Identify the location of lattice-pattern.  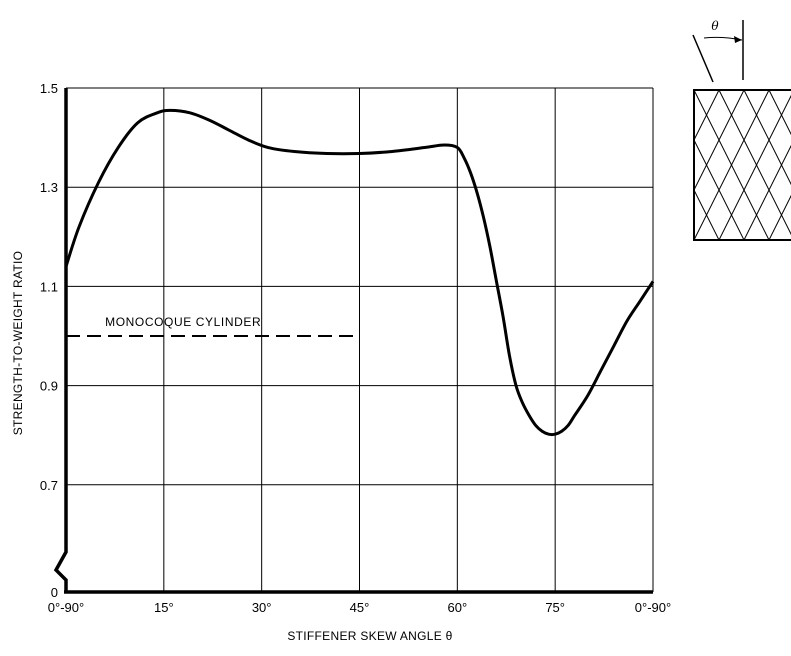
(642, 165).